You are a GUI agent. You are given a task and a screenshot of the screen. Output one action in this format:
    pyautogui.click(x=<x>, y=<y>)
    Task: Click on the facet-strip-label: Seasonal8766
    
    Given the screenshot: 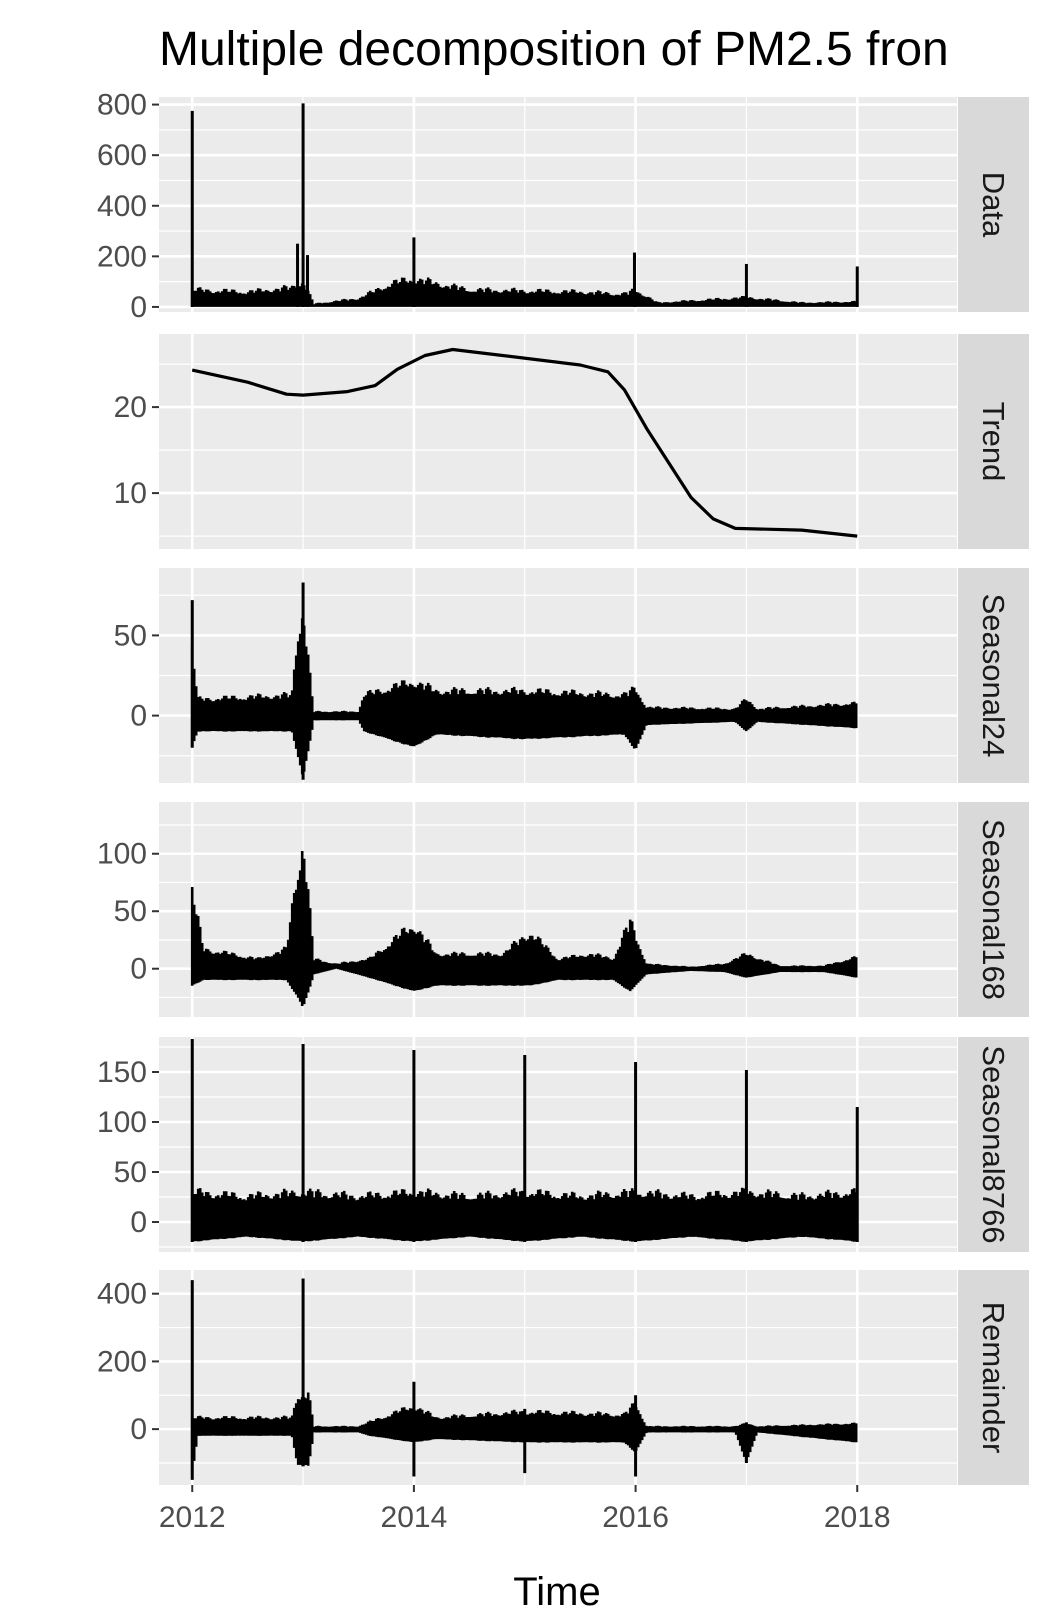 What is the action you would take?
    pyautogui.click(x=993, y=1144)
    